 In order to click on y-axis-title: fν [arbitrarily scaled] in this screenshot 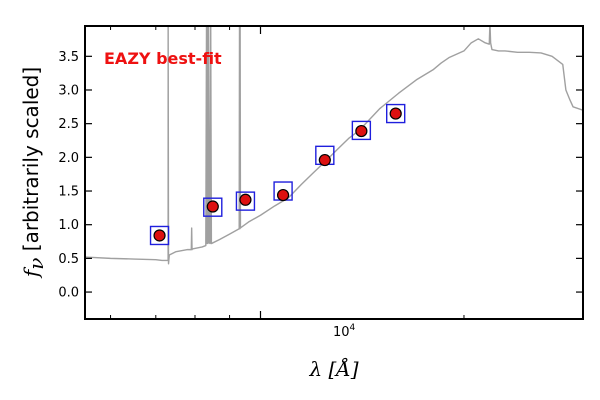, I will do `click(33, 173)`.